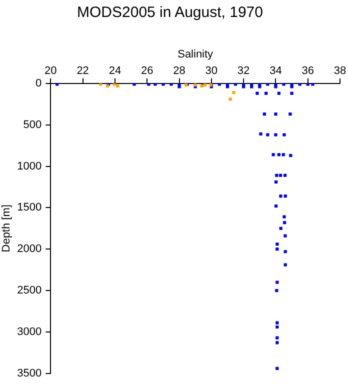 This screenshot has height=384, width=348. Describe the element at coordinates (340, 70) in the screenshot. I see `x-tick-label: 38` at that location.